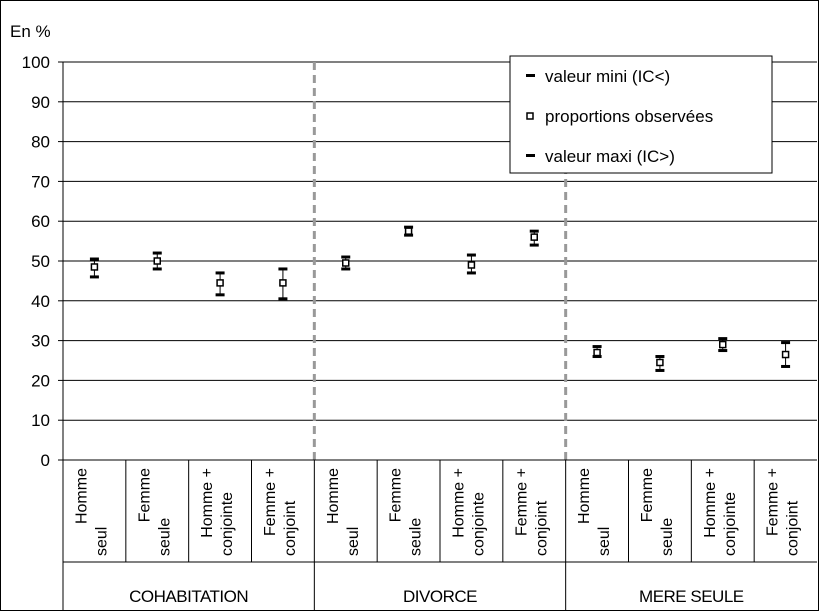  What do you see at coordinates (691, 596) in the screenshot?
I see `group-label: MERE SEULE` at bounding box center [691, 596].